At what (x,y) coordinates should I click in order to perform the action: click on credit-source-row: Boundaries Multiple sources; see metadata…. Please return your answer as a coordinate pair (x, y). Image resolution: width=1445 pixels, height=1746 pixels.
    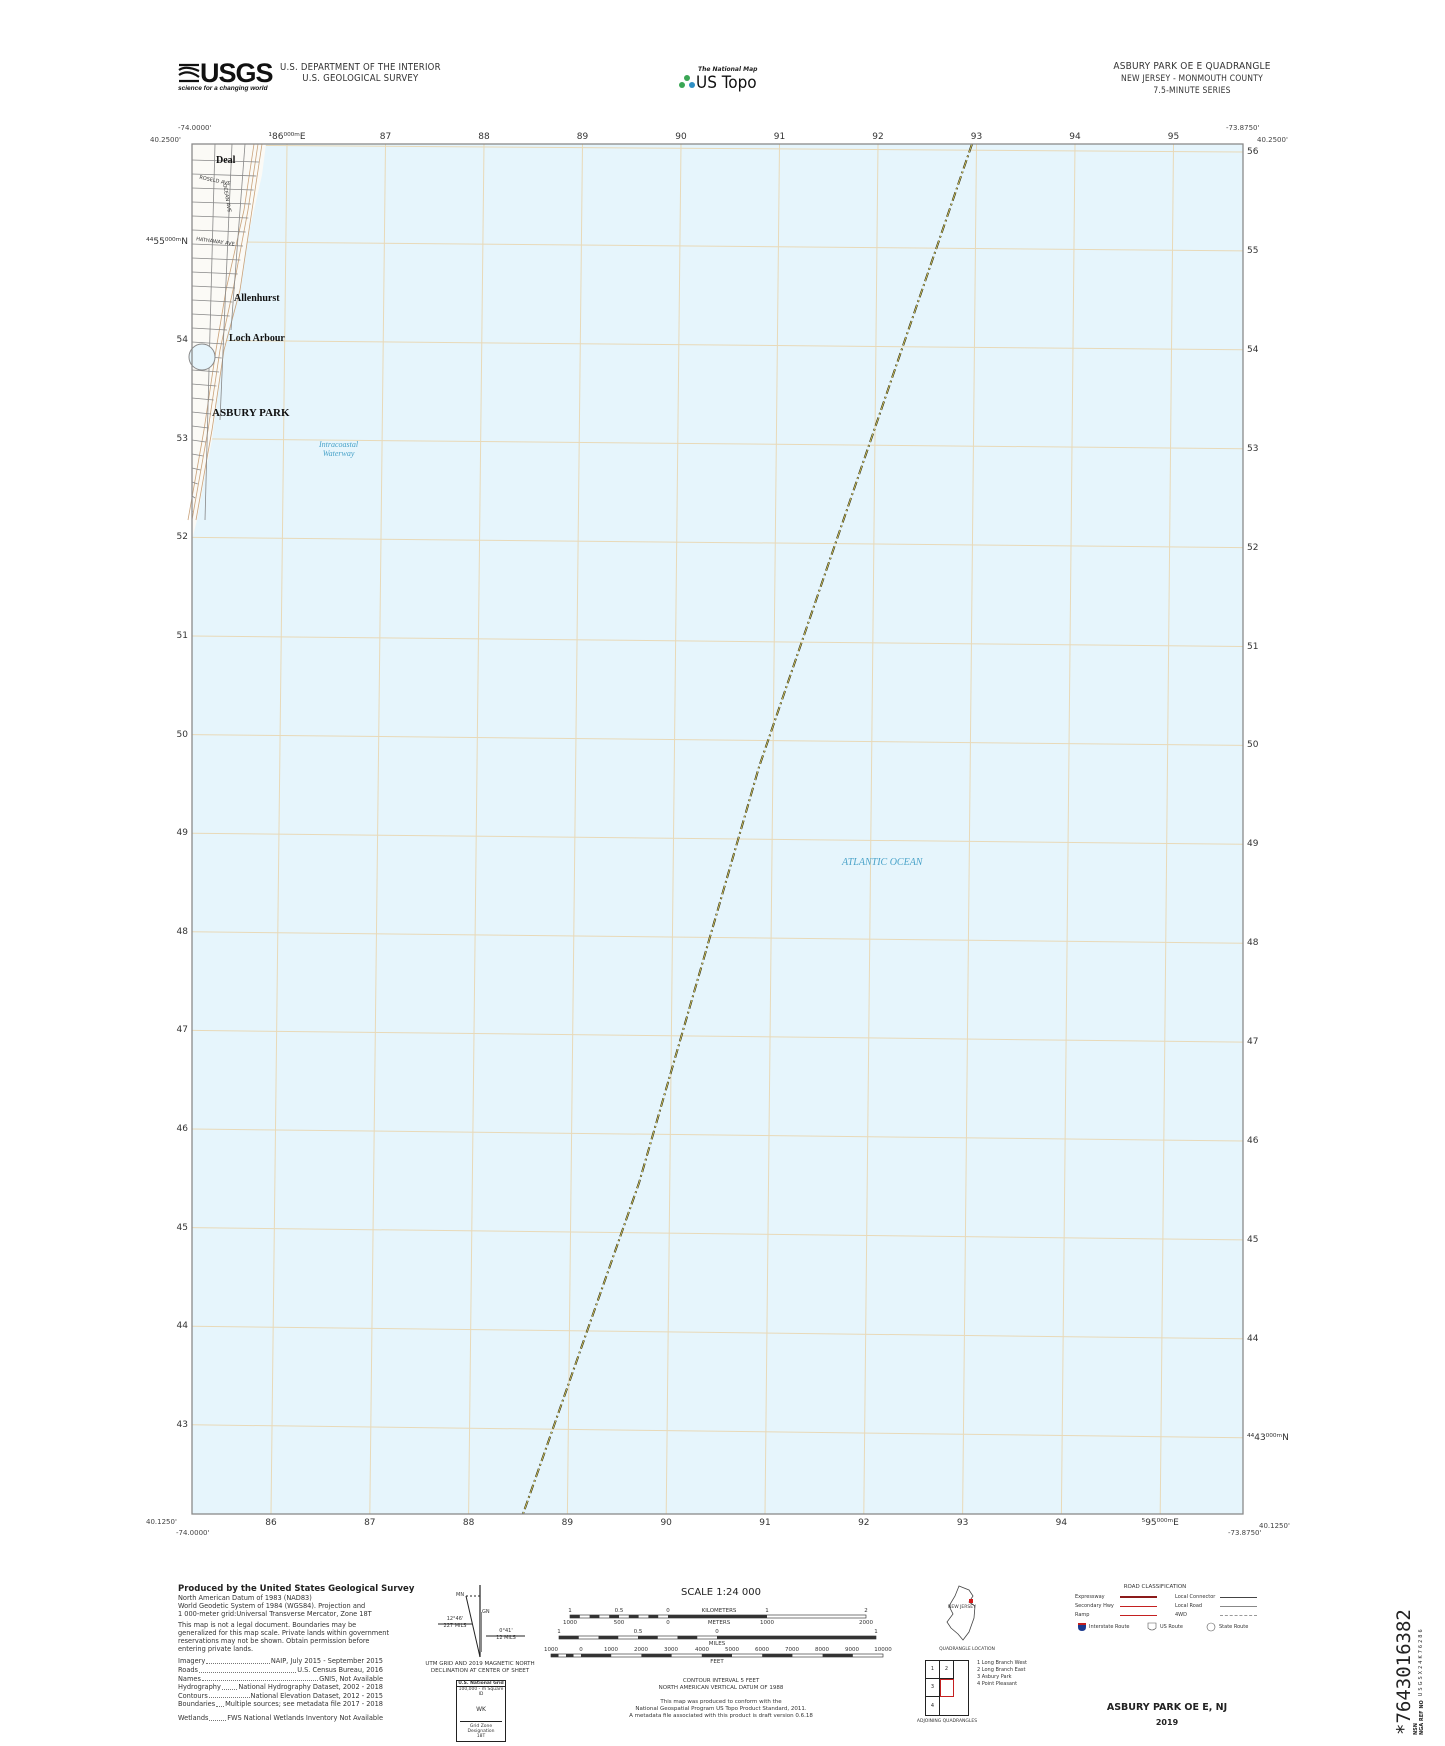
    Looking at the image, I should click on (280, 1704).